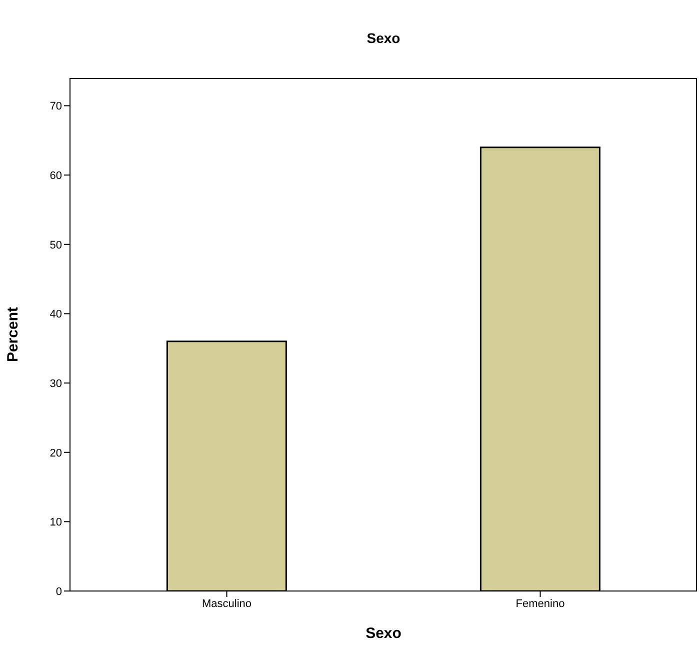 Image resolution: width=699 pixels, height=656 pixels. I want to click on y-tick-label: 40, so click(56, 314).